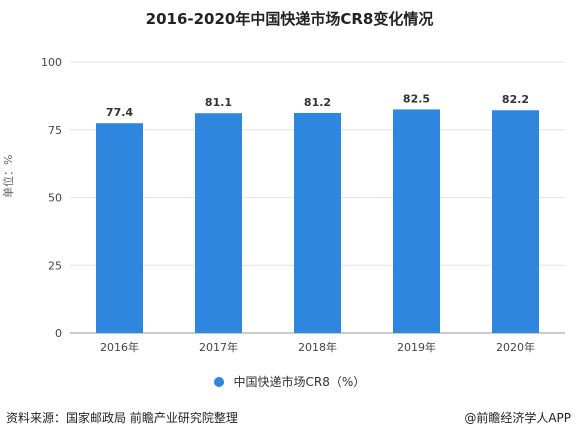 The image size is (579, 436). Describe the element at coordinates (317, 347) in the screenshot. I see `x-tick-label: 2018年` at that location.